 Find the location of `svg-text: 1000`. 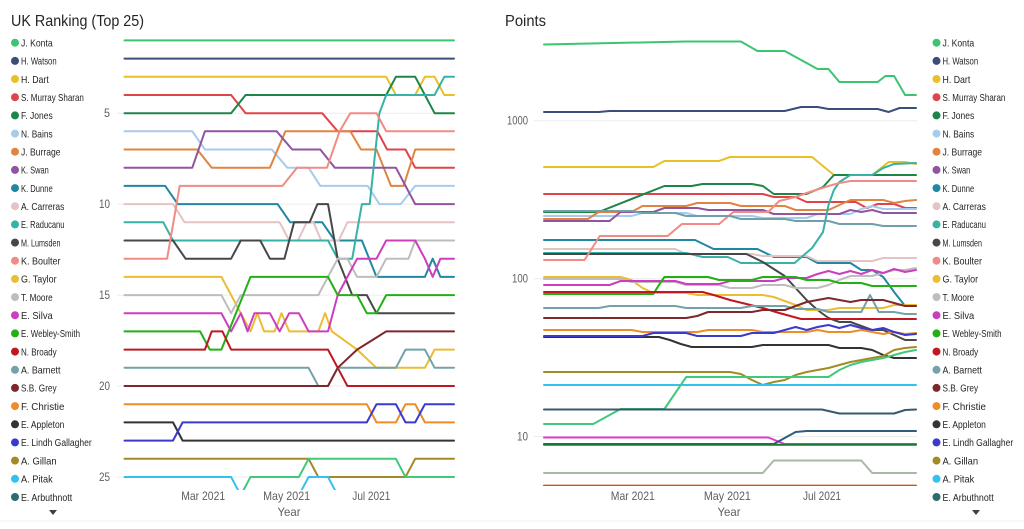

svg-text: 1000 is located at coordinates (517, 121).